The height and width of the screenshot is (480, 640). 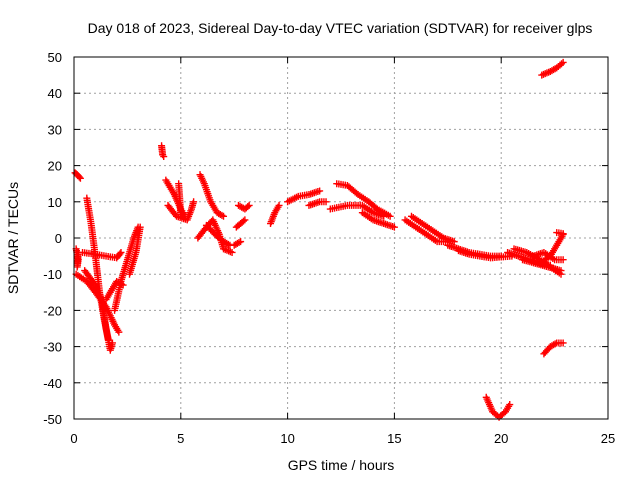 What do you see at coordinates (52, 347) in the screenshot?
I see `y-tick-label: -30` at bounding box center [52, 347].